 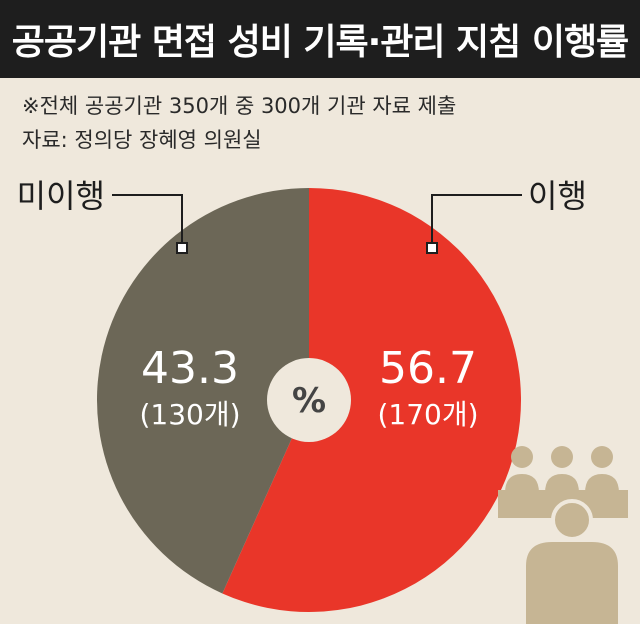 I want to click on leader-marker-implemented, so click(x=432, y=248).